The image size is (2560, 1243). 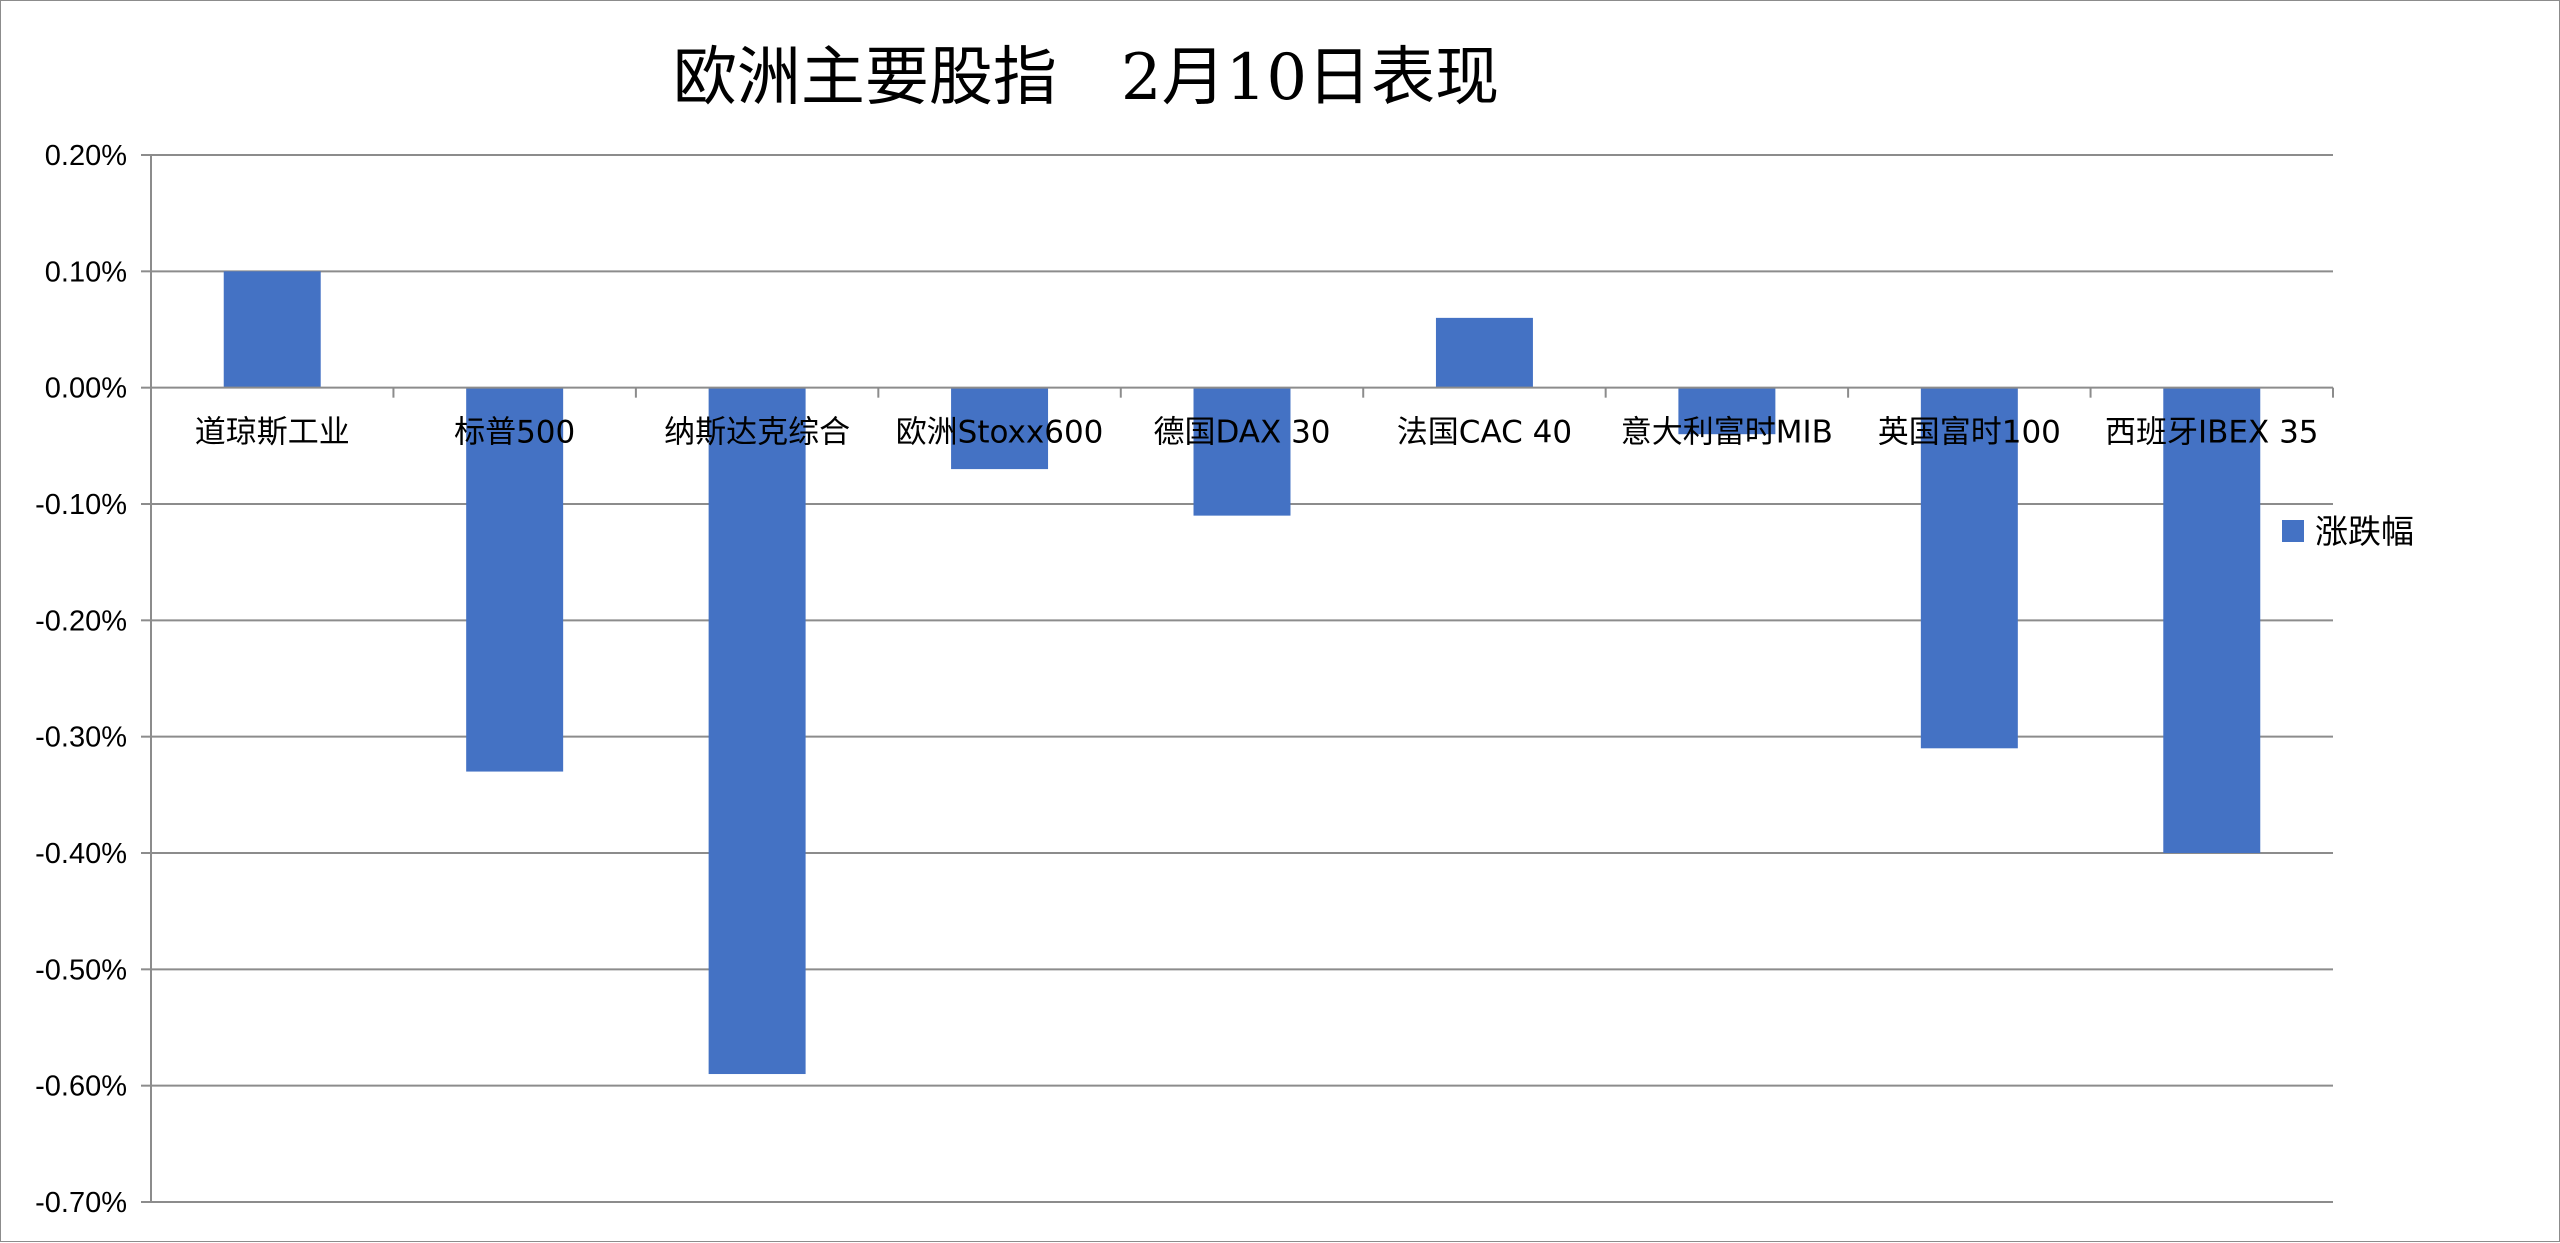 What do you see at coordinates (86, 156) in the screenshot?
I see `y-tick-label: 0.20%` at bounding box center [86, 156].